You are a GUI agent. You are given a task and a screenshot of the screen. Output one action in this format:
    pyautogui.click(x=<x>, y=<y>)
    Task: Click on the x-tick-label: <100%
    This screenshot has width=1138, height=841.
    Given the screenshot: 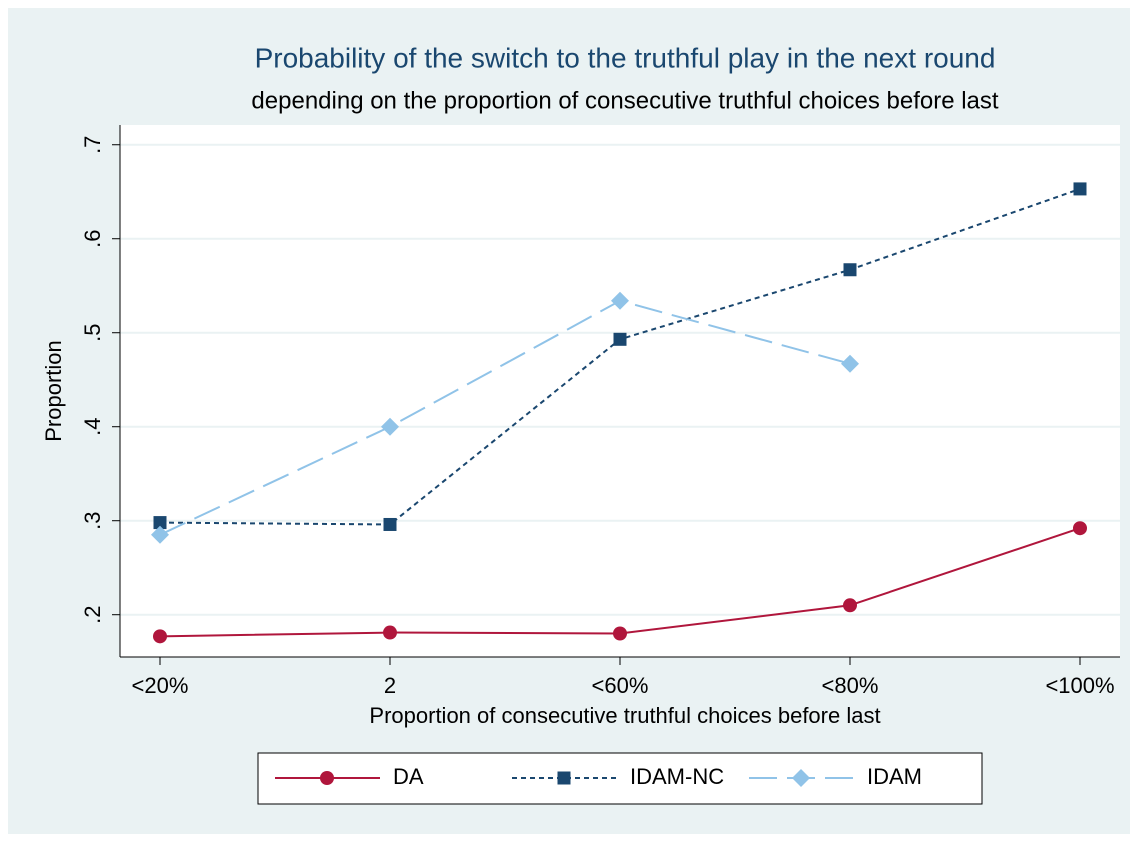 What is the action you would take?
    pyautogui.click(x=1079, y=685)
    